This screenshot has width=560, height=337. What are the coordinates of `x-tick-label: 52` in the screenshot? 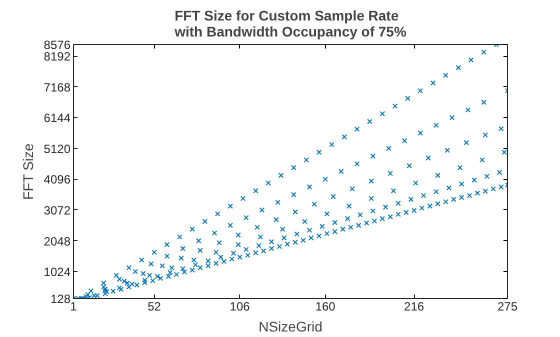 It's located at (155, 307).